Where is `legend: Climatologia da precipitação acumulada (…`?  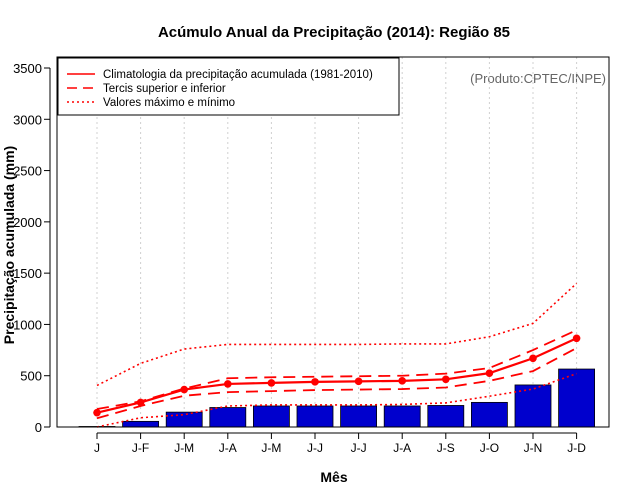 legend: Climatologia da precipitação acumulada (… is located at coordinates (228, 86).